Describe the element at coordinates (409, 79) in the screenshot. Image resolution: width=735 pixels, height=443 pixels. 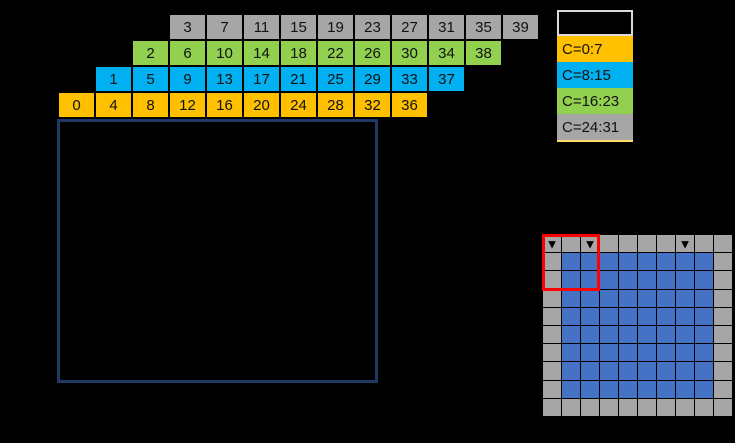
I see `staircase-cell: 33` at that location.